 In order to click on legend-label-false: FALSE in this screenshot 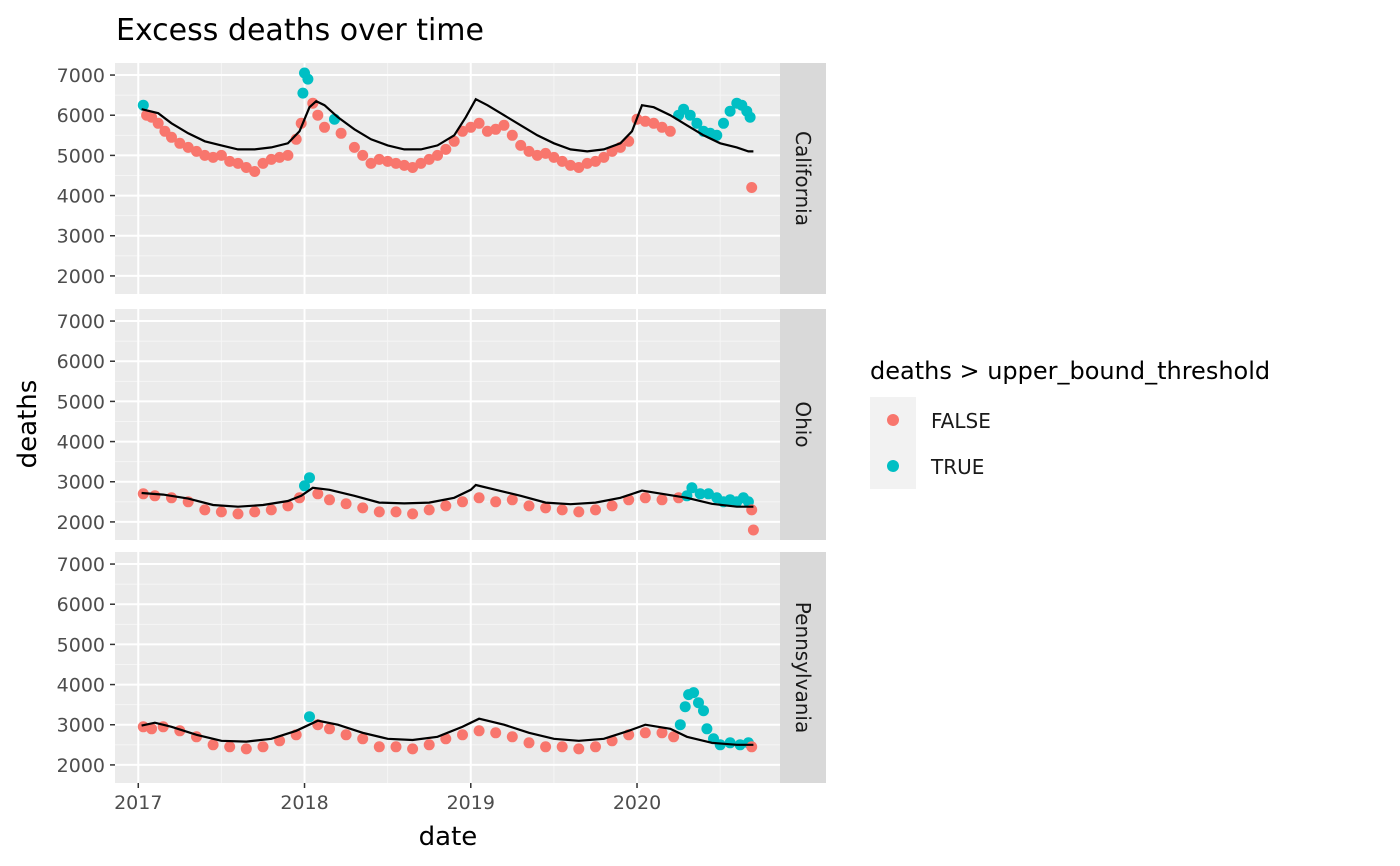, I will do `click(961, 421)`.